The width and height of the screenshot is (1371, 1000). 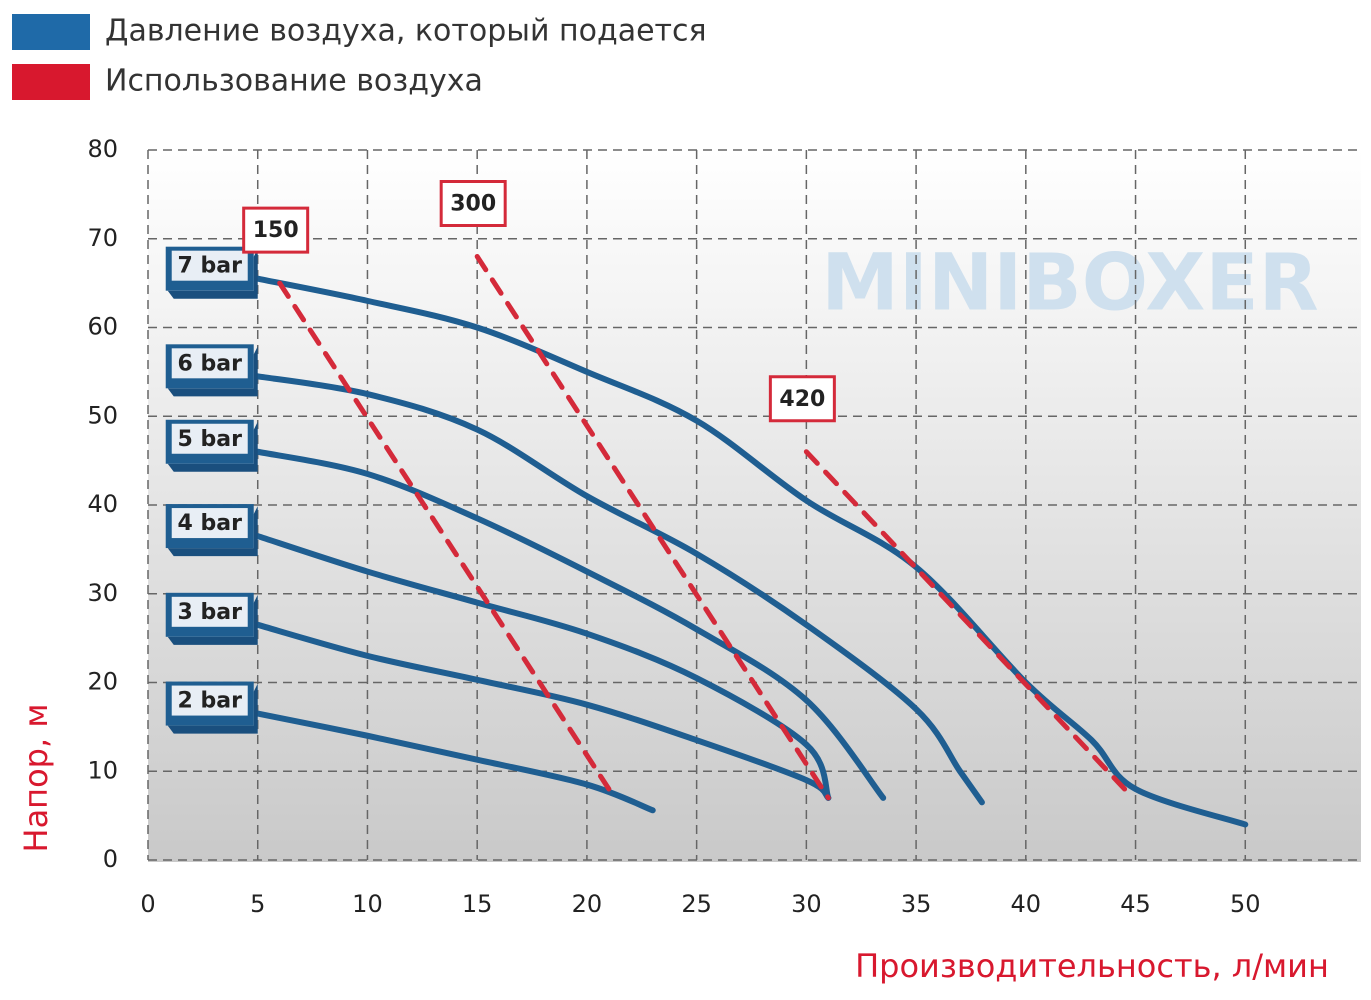 I want to click on series-tag: 150, so click(x=276, y=230).